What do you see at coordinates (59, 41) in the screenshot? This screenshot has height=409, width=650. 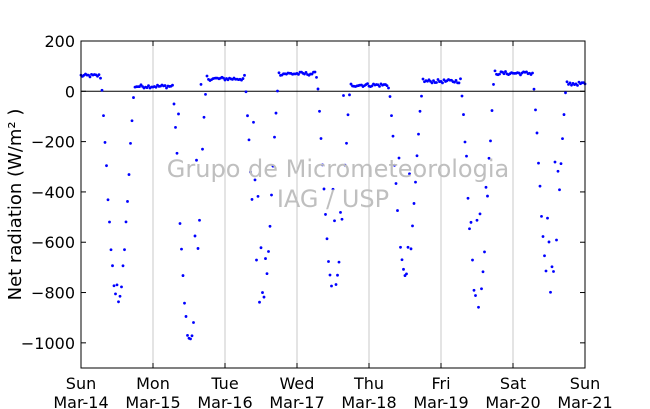 I see `y-tick-label: 200` at bounding box center [59, 41].